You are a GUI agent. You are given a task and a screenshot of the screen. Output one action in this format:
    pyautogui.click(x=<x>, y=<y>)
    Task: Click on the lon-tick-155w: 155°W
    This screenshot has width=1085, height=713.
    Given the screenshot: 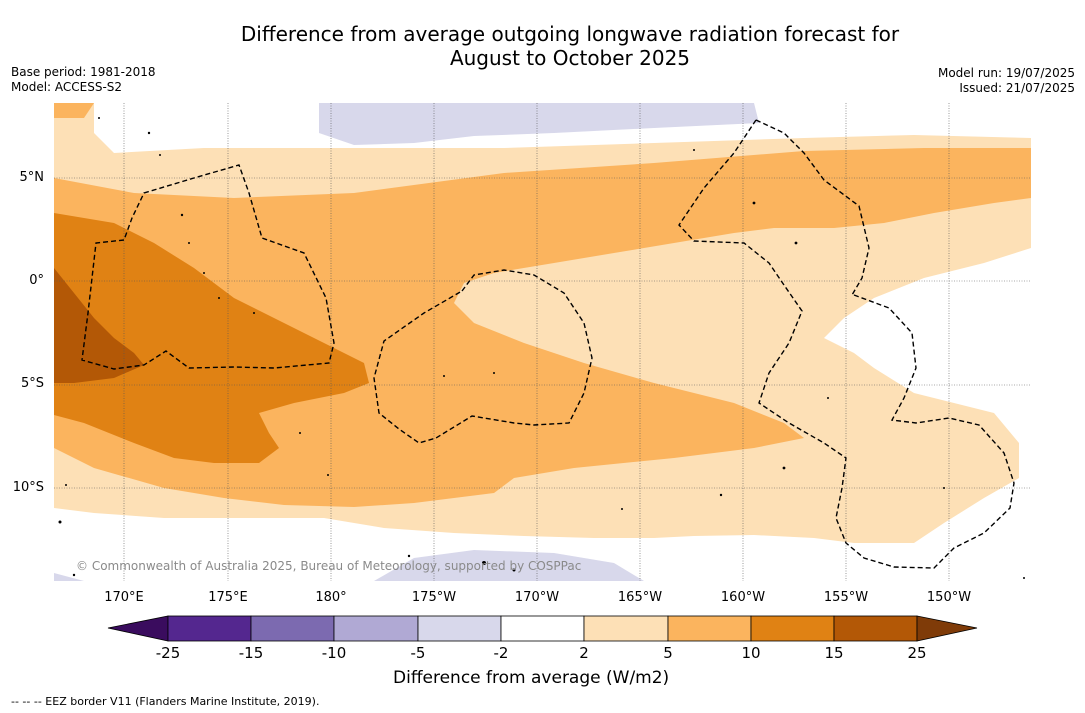 What is the action you would take?
    pyautogui.click(x=846, y=597)
    